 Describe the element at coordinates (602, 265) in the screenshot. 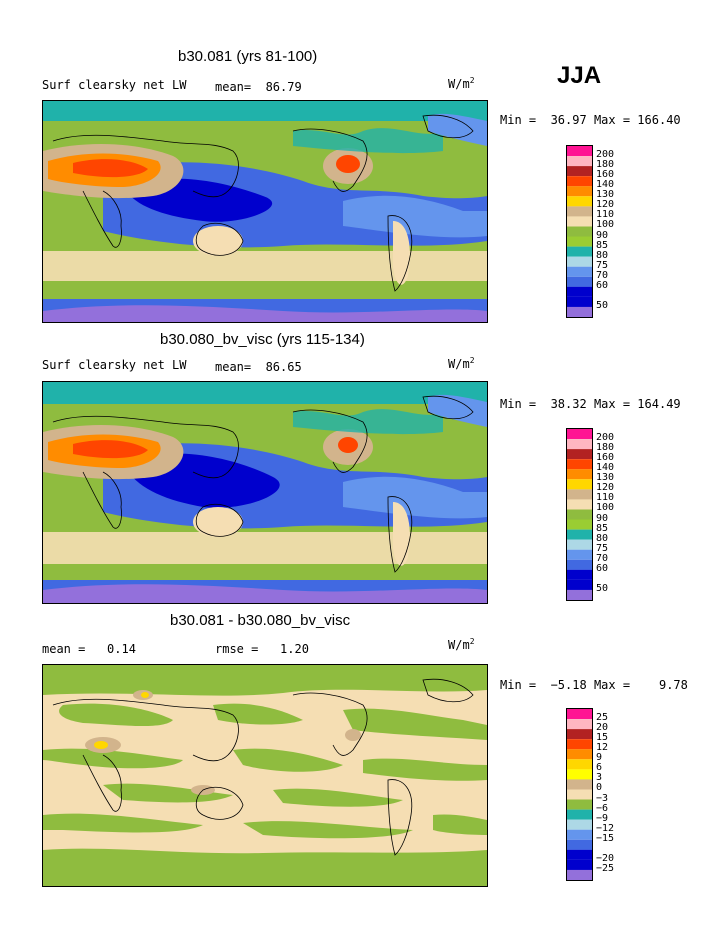

I see `panel-1-cb-label: 75` at that location.